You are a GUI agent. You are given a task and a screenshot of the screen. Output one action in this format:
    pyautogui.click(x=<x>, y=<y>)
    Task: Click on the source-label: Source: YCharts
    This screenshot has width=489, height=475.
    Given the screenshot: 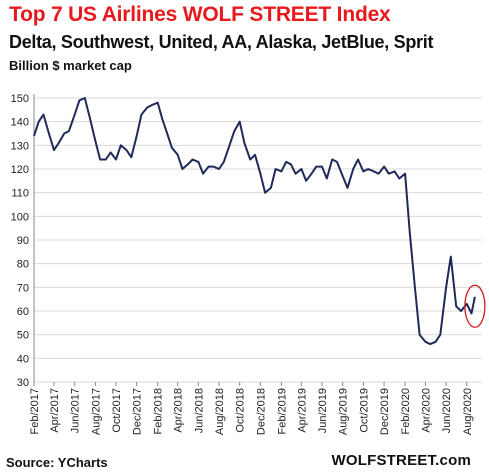 What is the action you would take?
    pyautogui.click(x=57, y=462)
    